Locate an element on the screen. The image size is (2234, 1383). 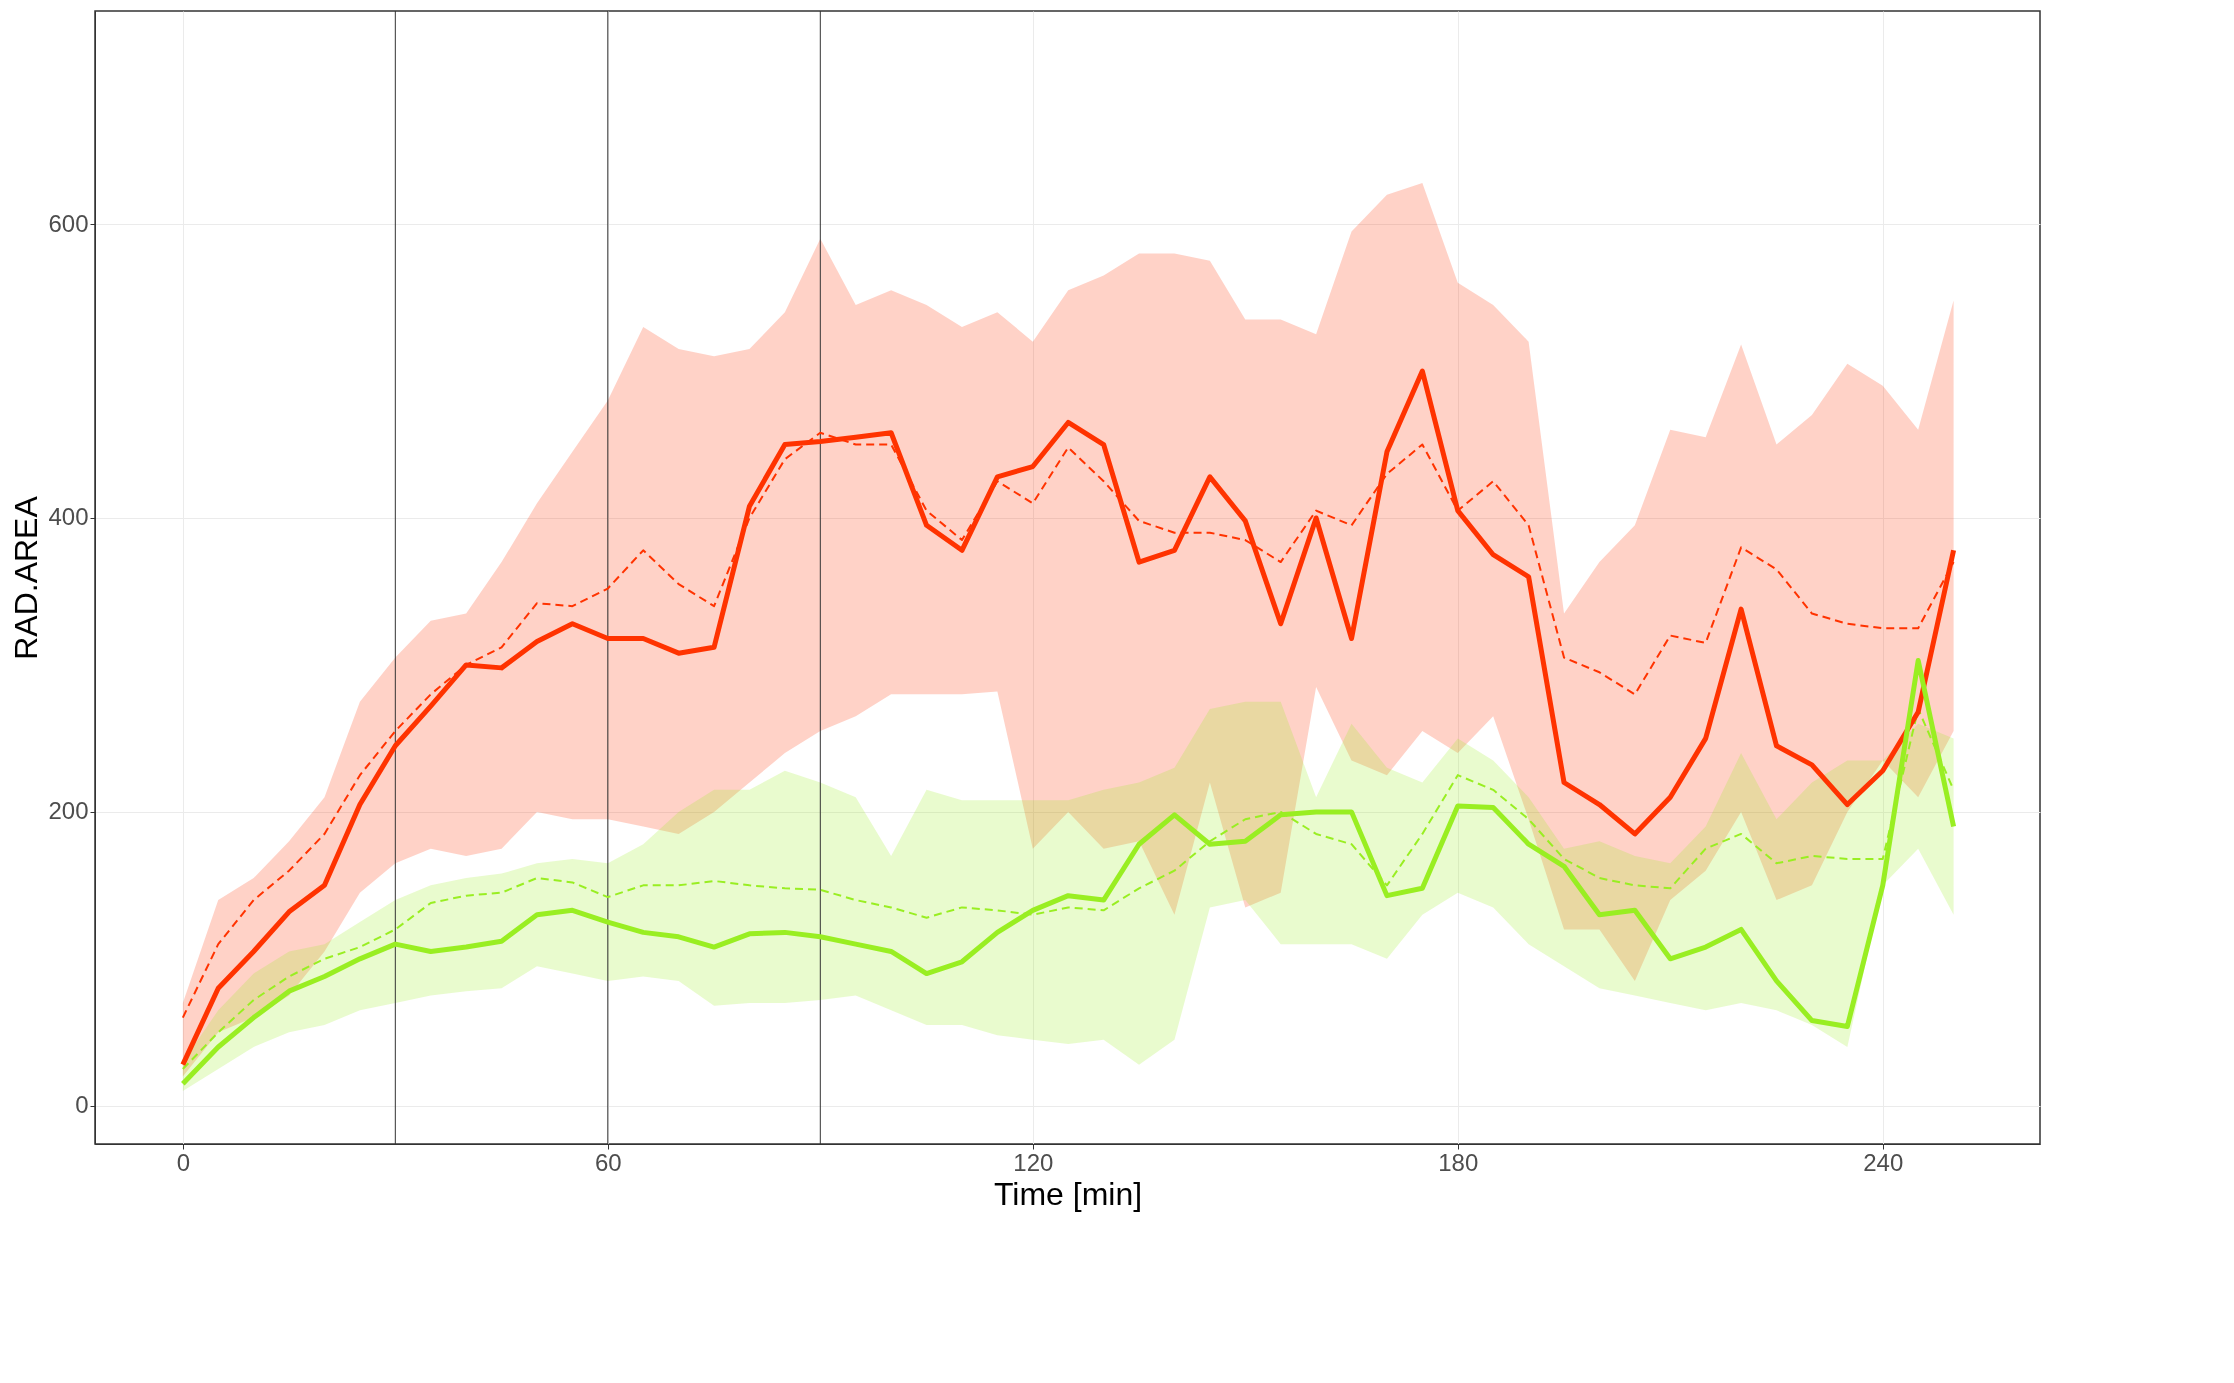
x-tick-label: 0 is located at coordinates (183, 1162).